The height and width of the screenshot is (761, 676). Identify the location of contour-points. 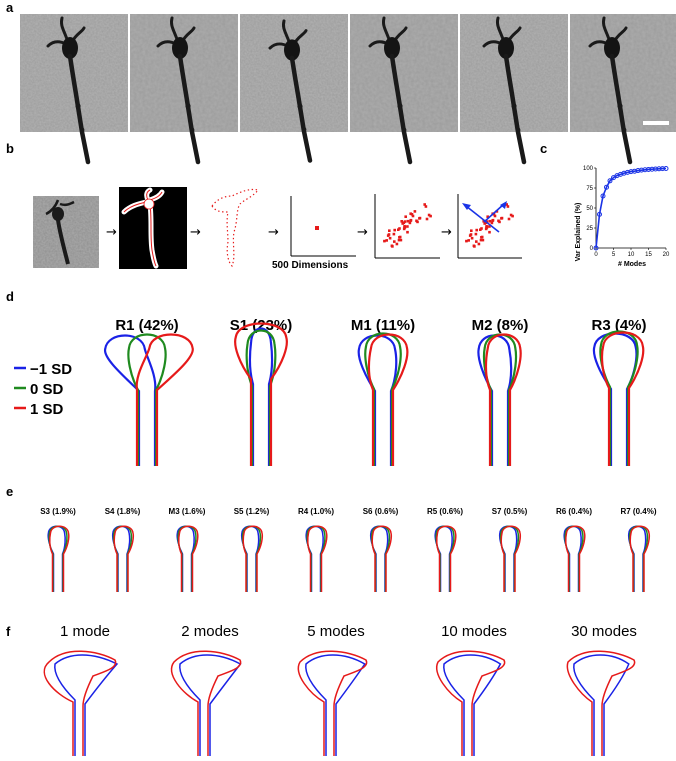
(235, 228).